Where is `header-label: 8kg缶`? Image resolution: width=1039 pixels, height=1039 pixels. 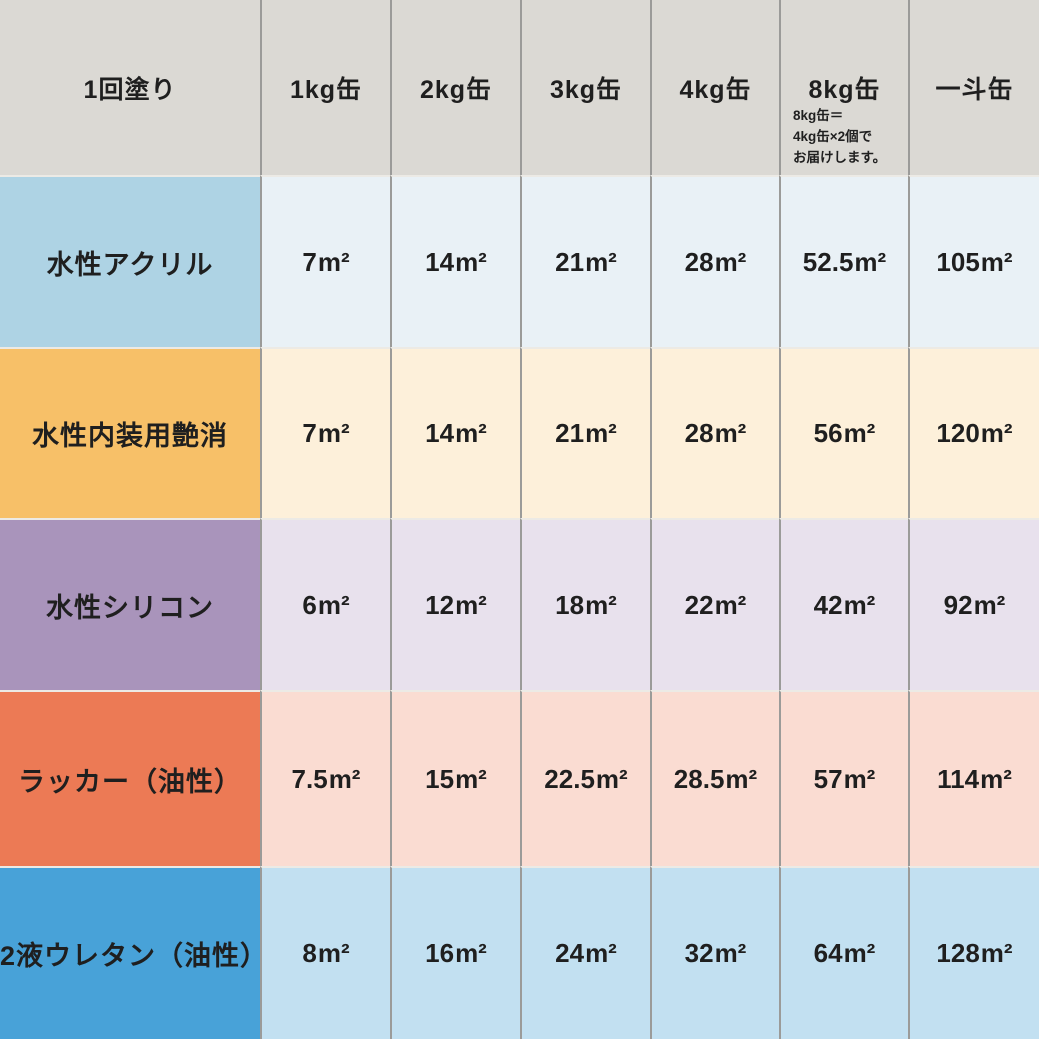 header-label: 8kg缶 is located at coordinates (844, 89).